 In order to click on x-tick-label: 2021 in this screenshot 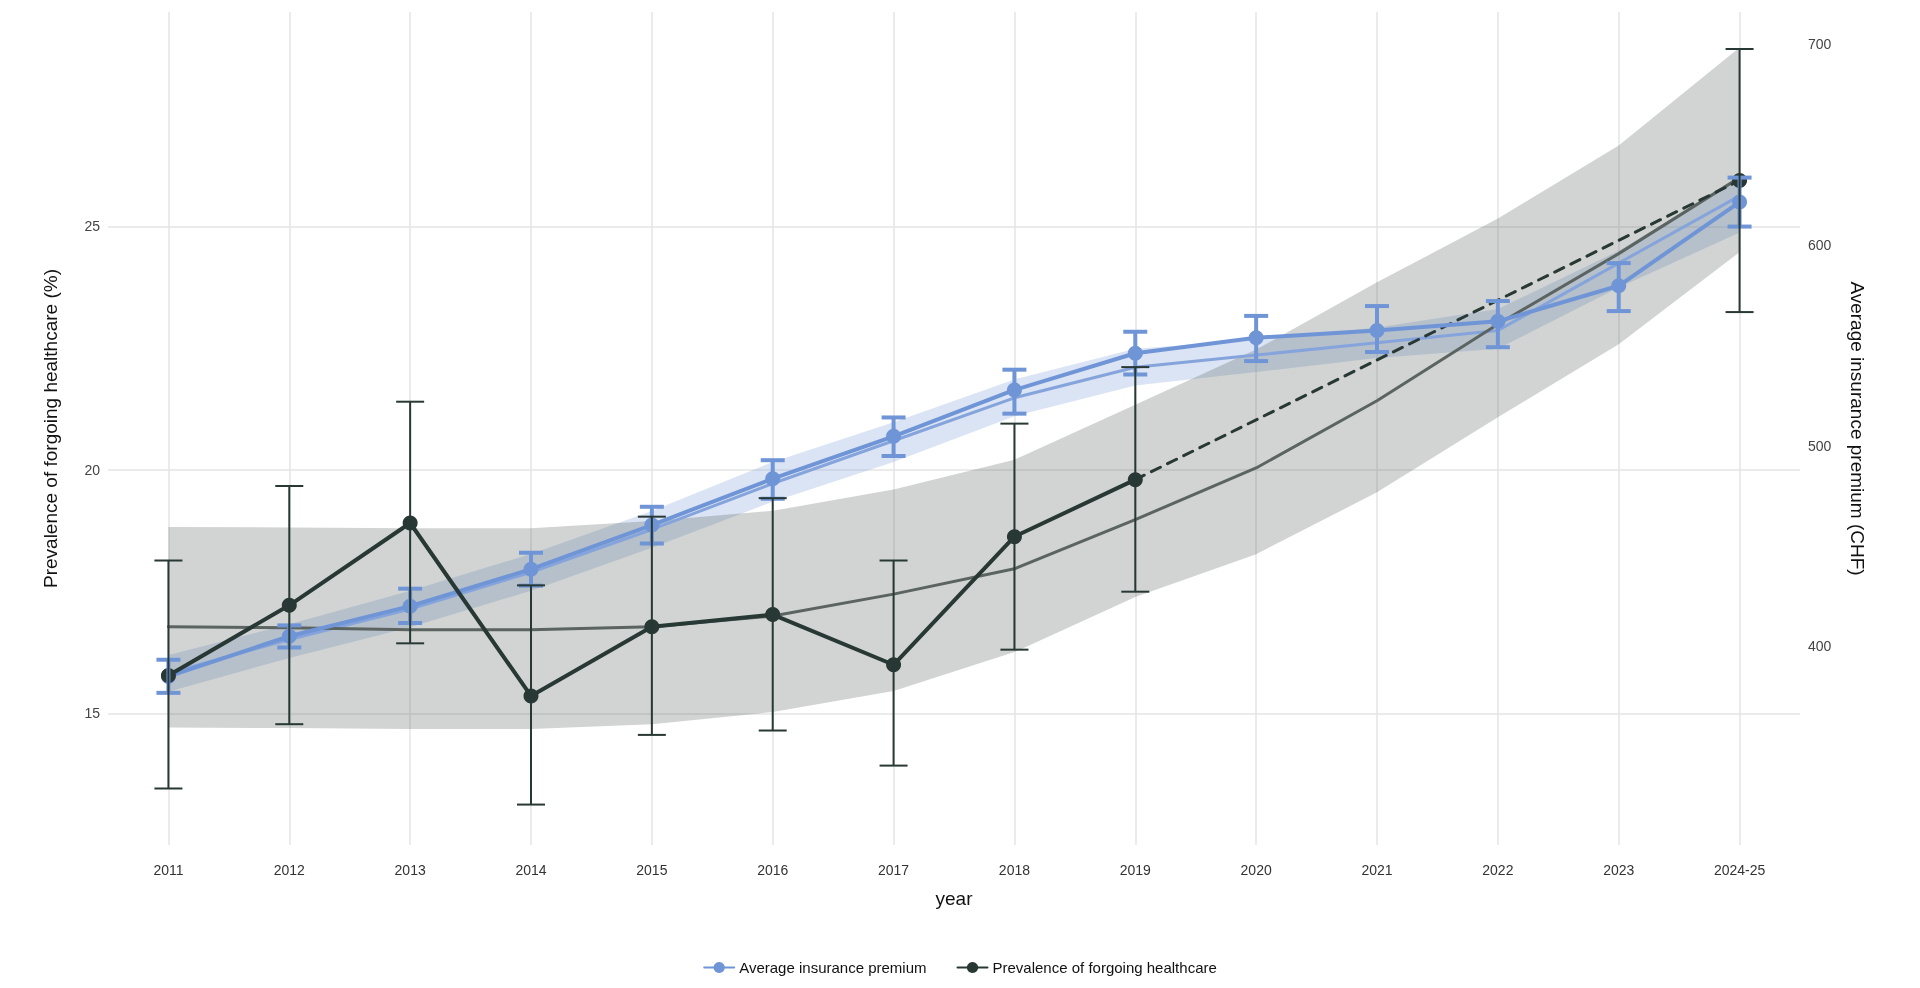, I will do `click(1377, 870)`.